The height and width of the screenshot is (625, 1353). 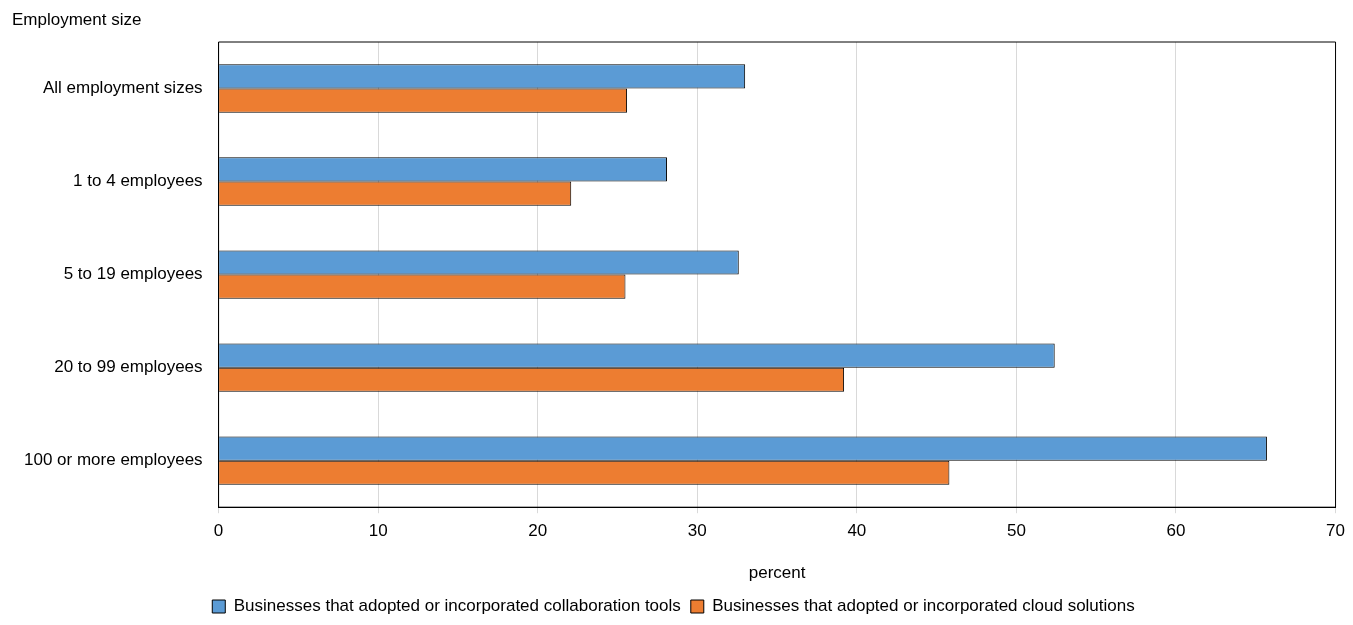 I want to click on x-tick-label: 60, so click(x=1176, y=531).